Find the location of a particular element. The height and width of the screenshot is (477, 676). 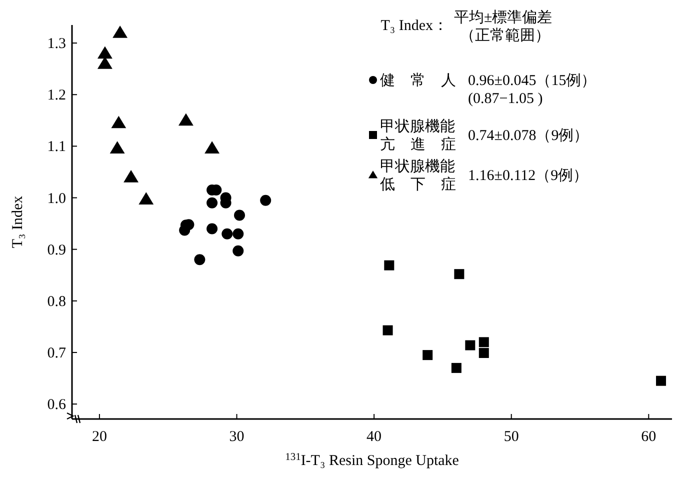

y-tick-label: 0.6 is located at coordinates (56, 405).